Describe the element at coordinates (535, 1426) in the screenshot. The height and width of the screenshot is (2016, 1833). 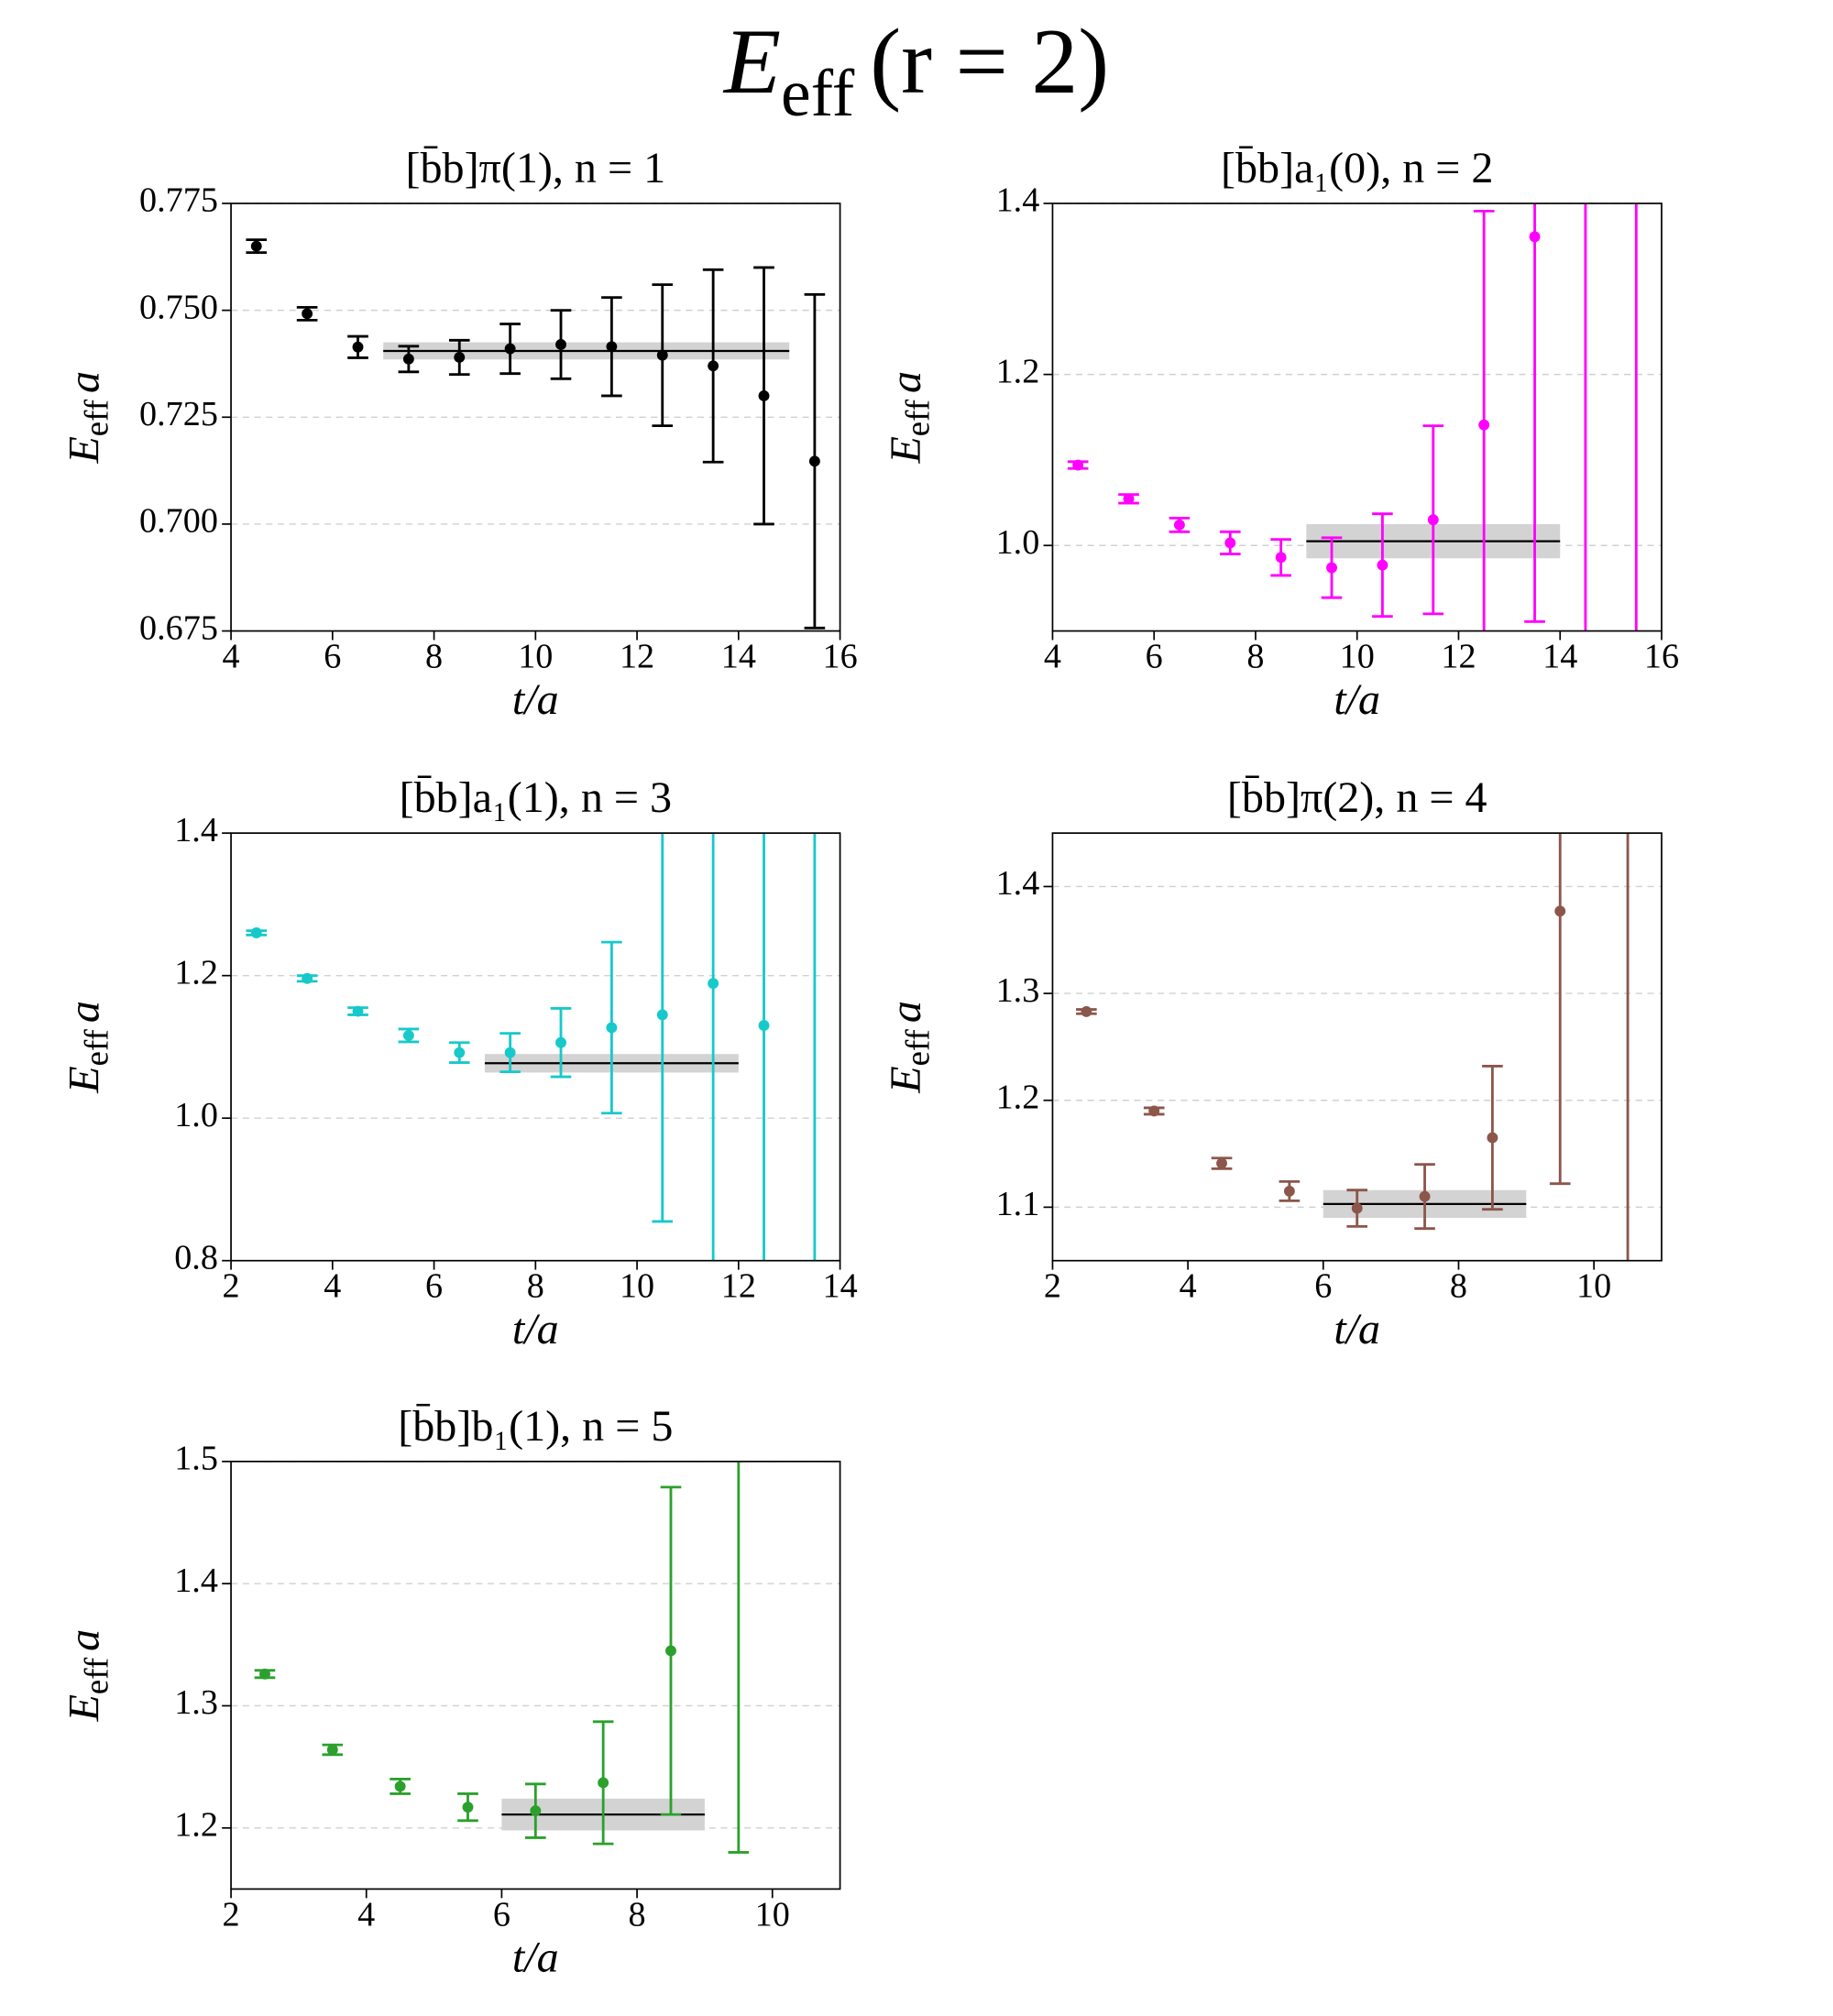
I see `panel-title: [b̄b]b₁(1), n = 5` at that location.